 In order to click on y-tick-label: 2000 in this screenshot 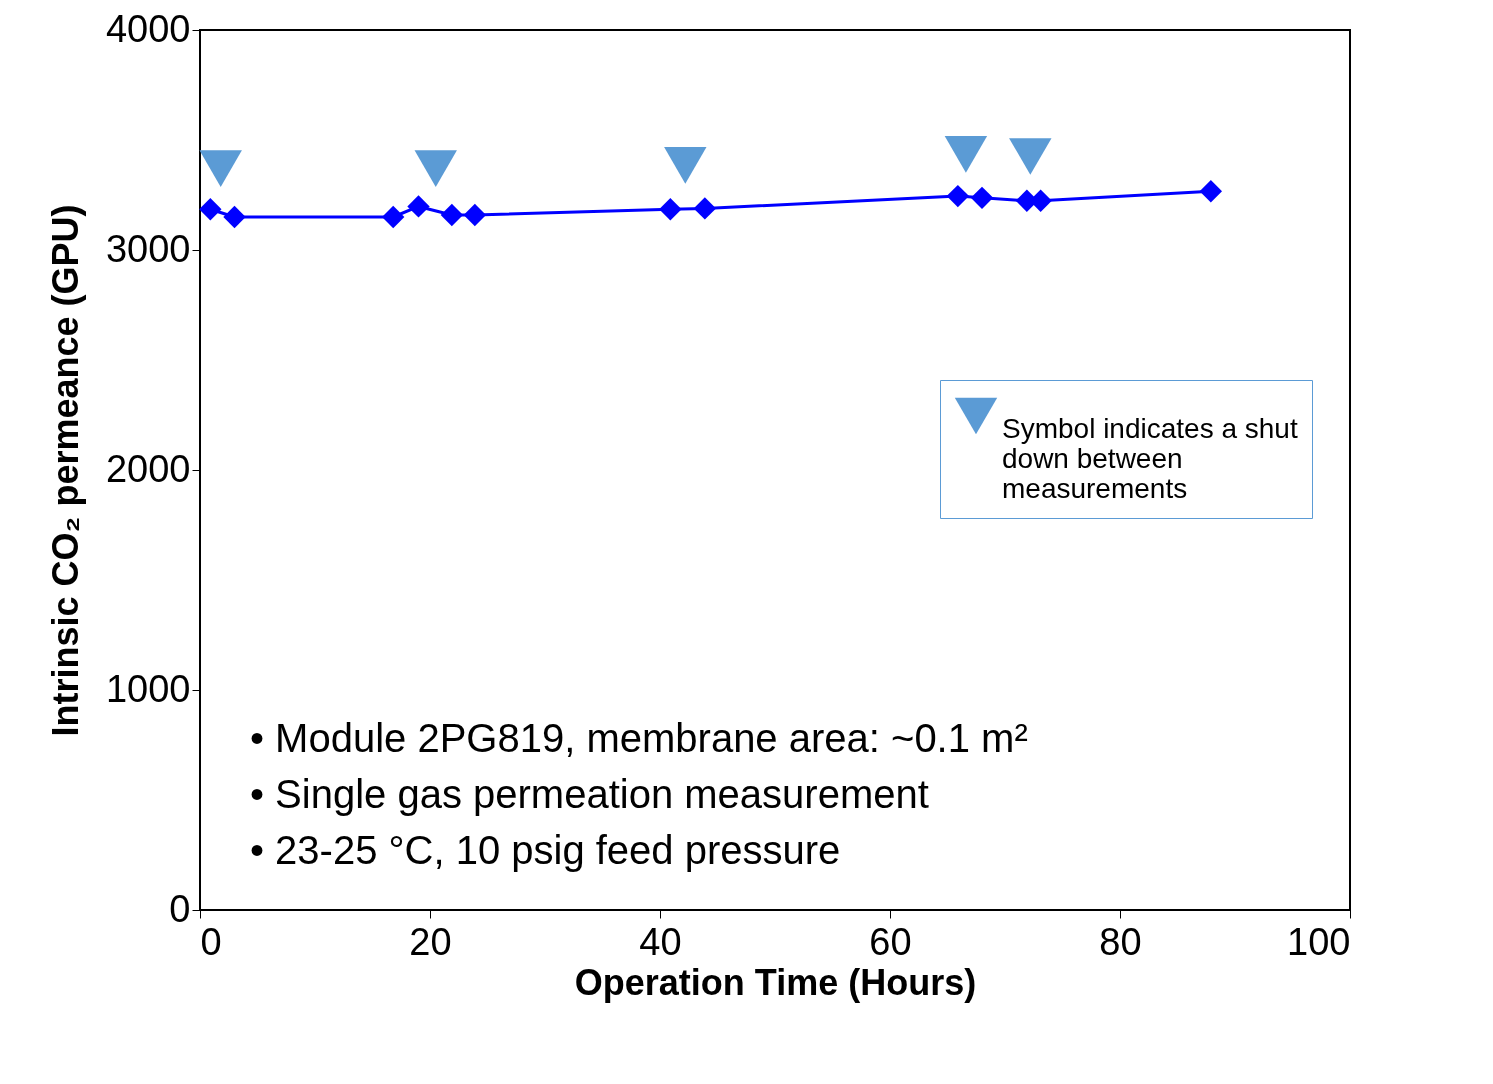, I will do `click(148, 468)`.